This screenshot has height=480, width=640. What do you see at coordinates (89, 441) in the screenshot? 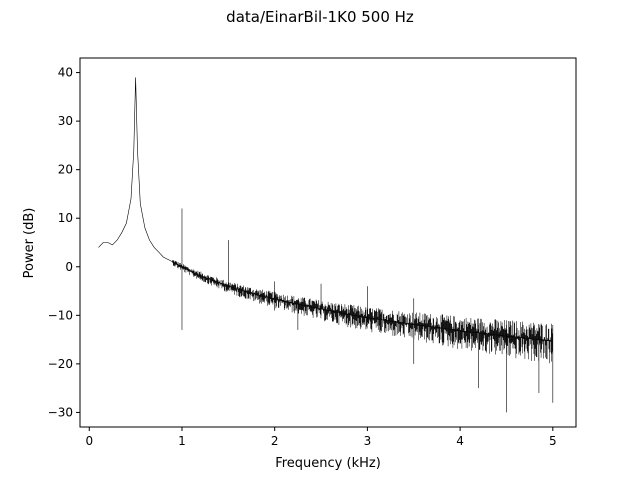
I see `x-tick-label: 0` at bounding box center [89, 441].